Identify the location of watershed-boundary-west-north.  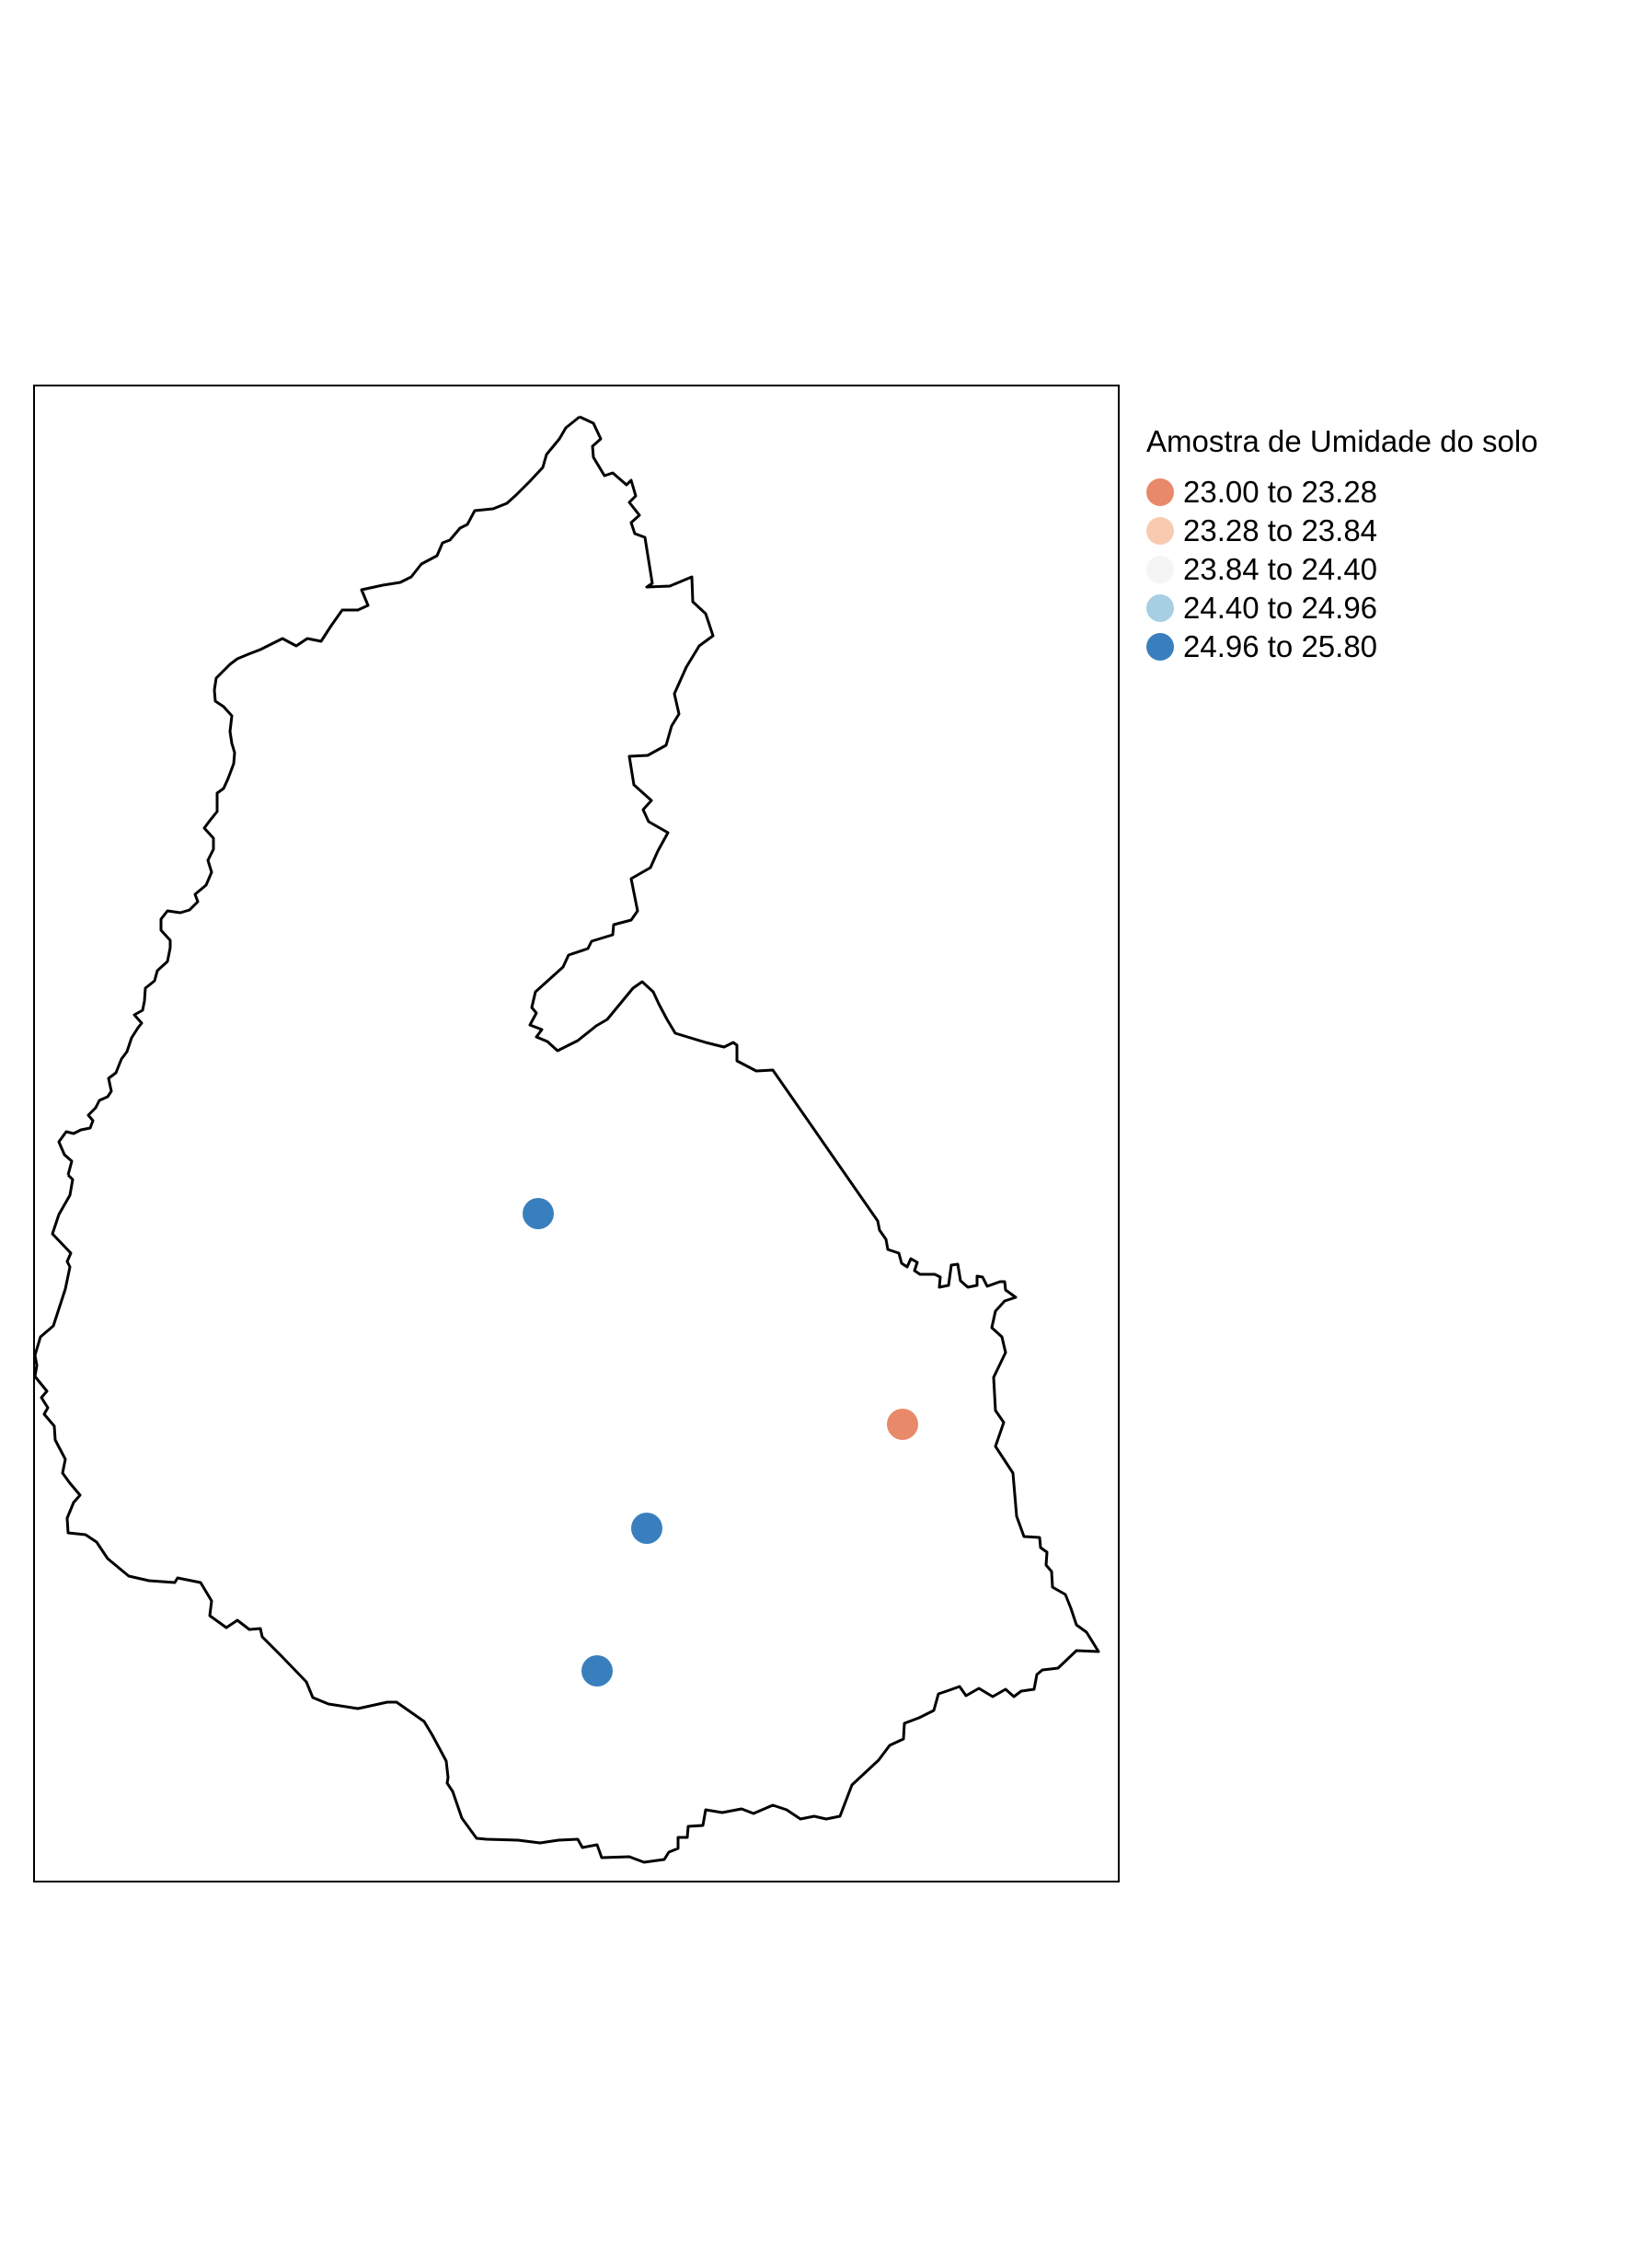
(319, 795).